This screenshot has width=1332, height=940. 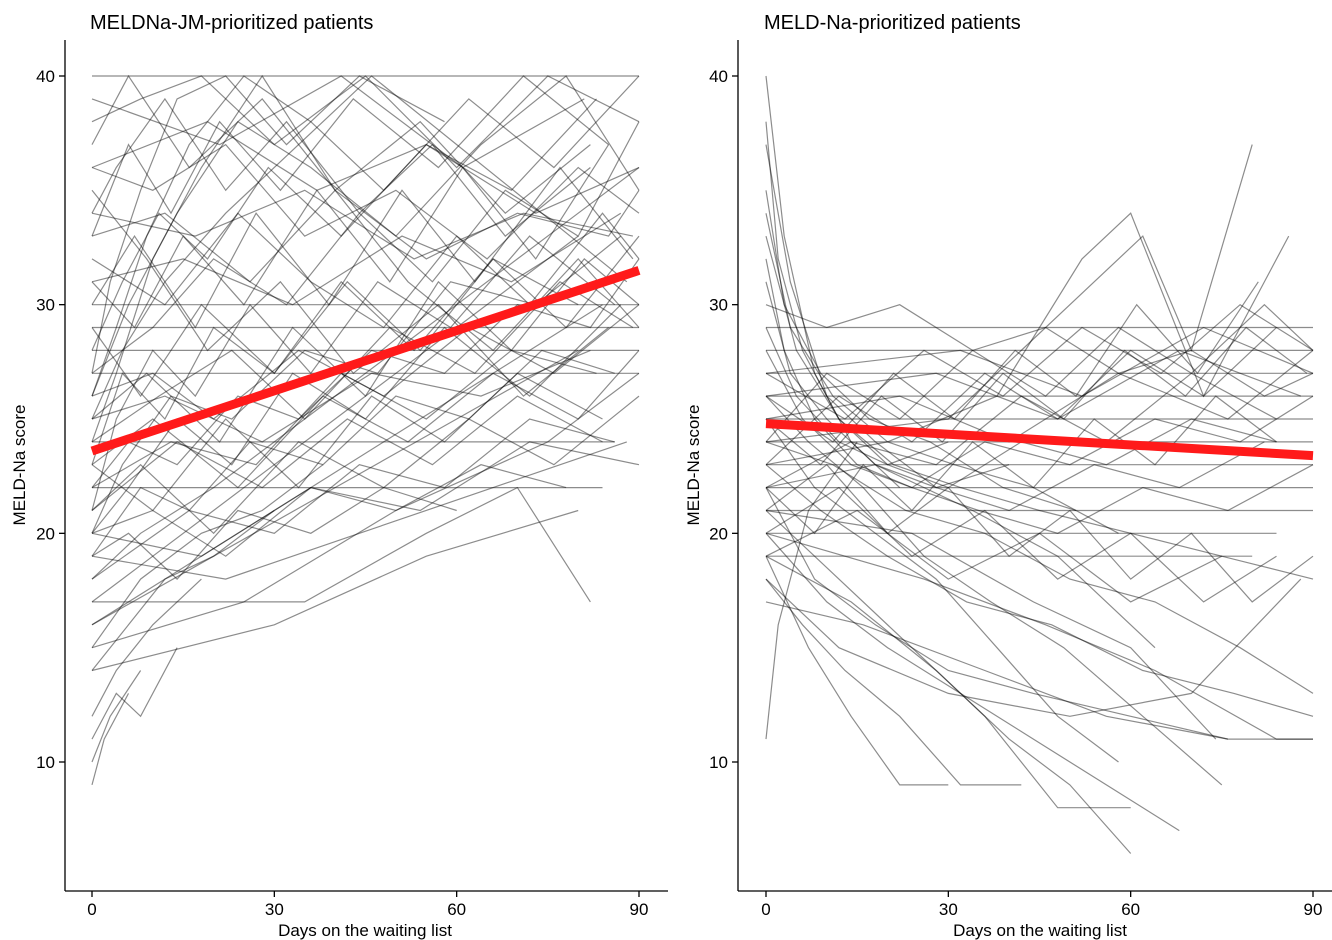 What do you see at coordinates (718, 762) in the screenshot?
I see `y-tick-label: 10` at bounding box center [718, 762].